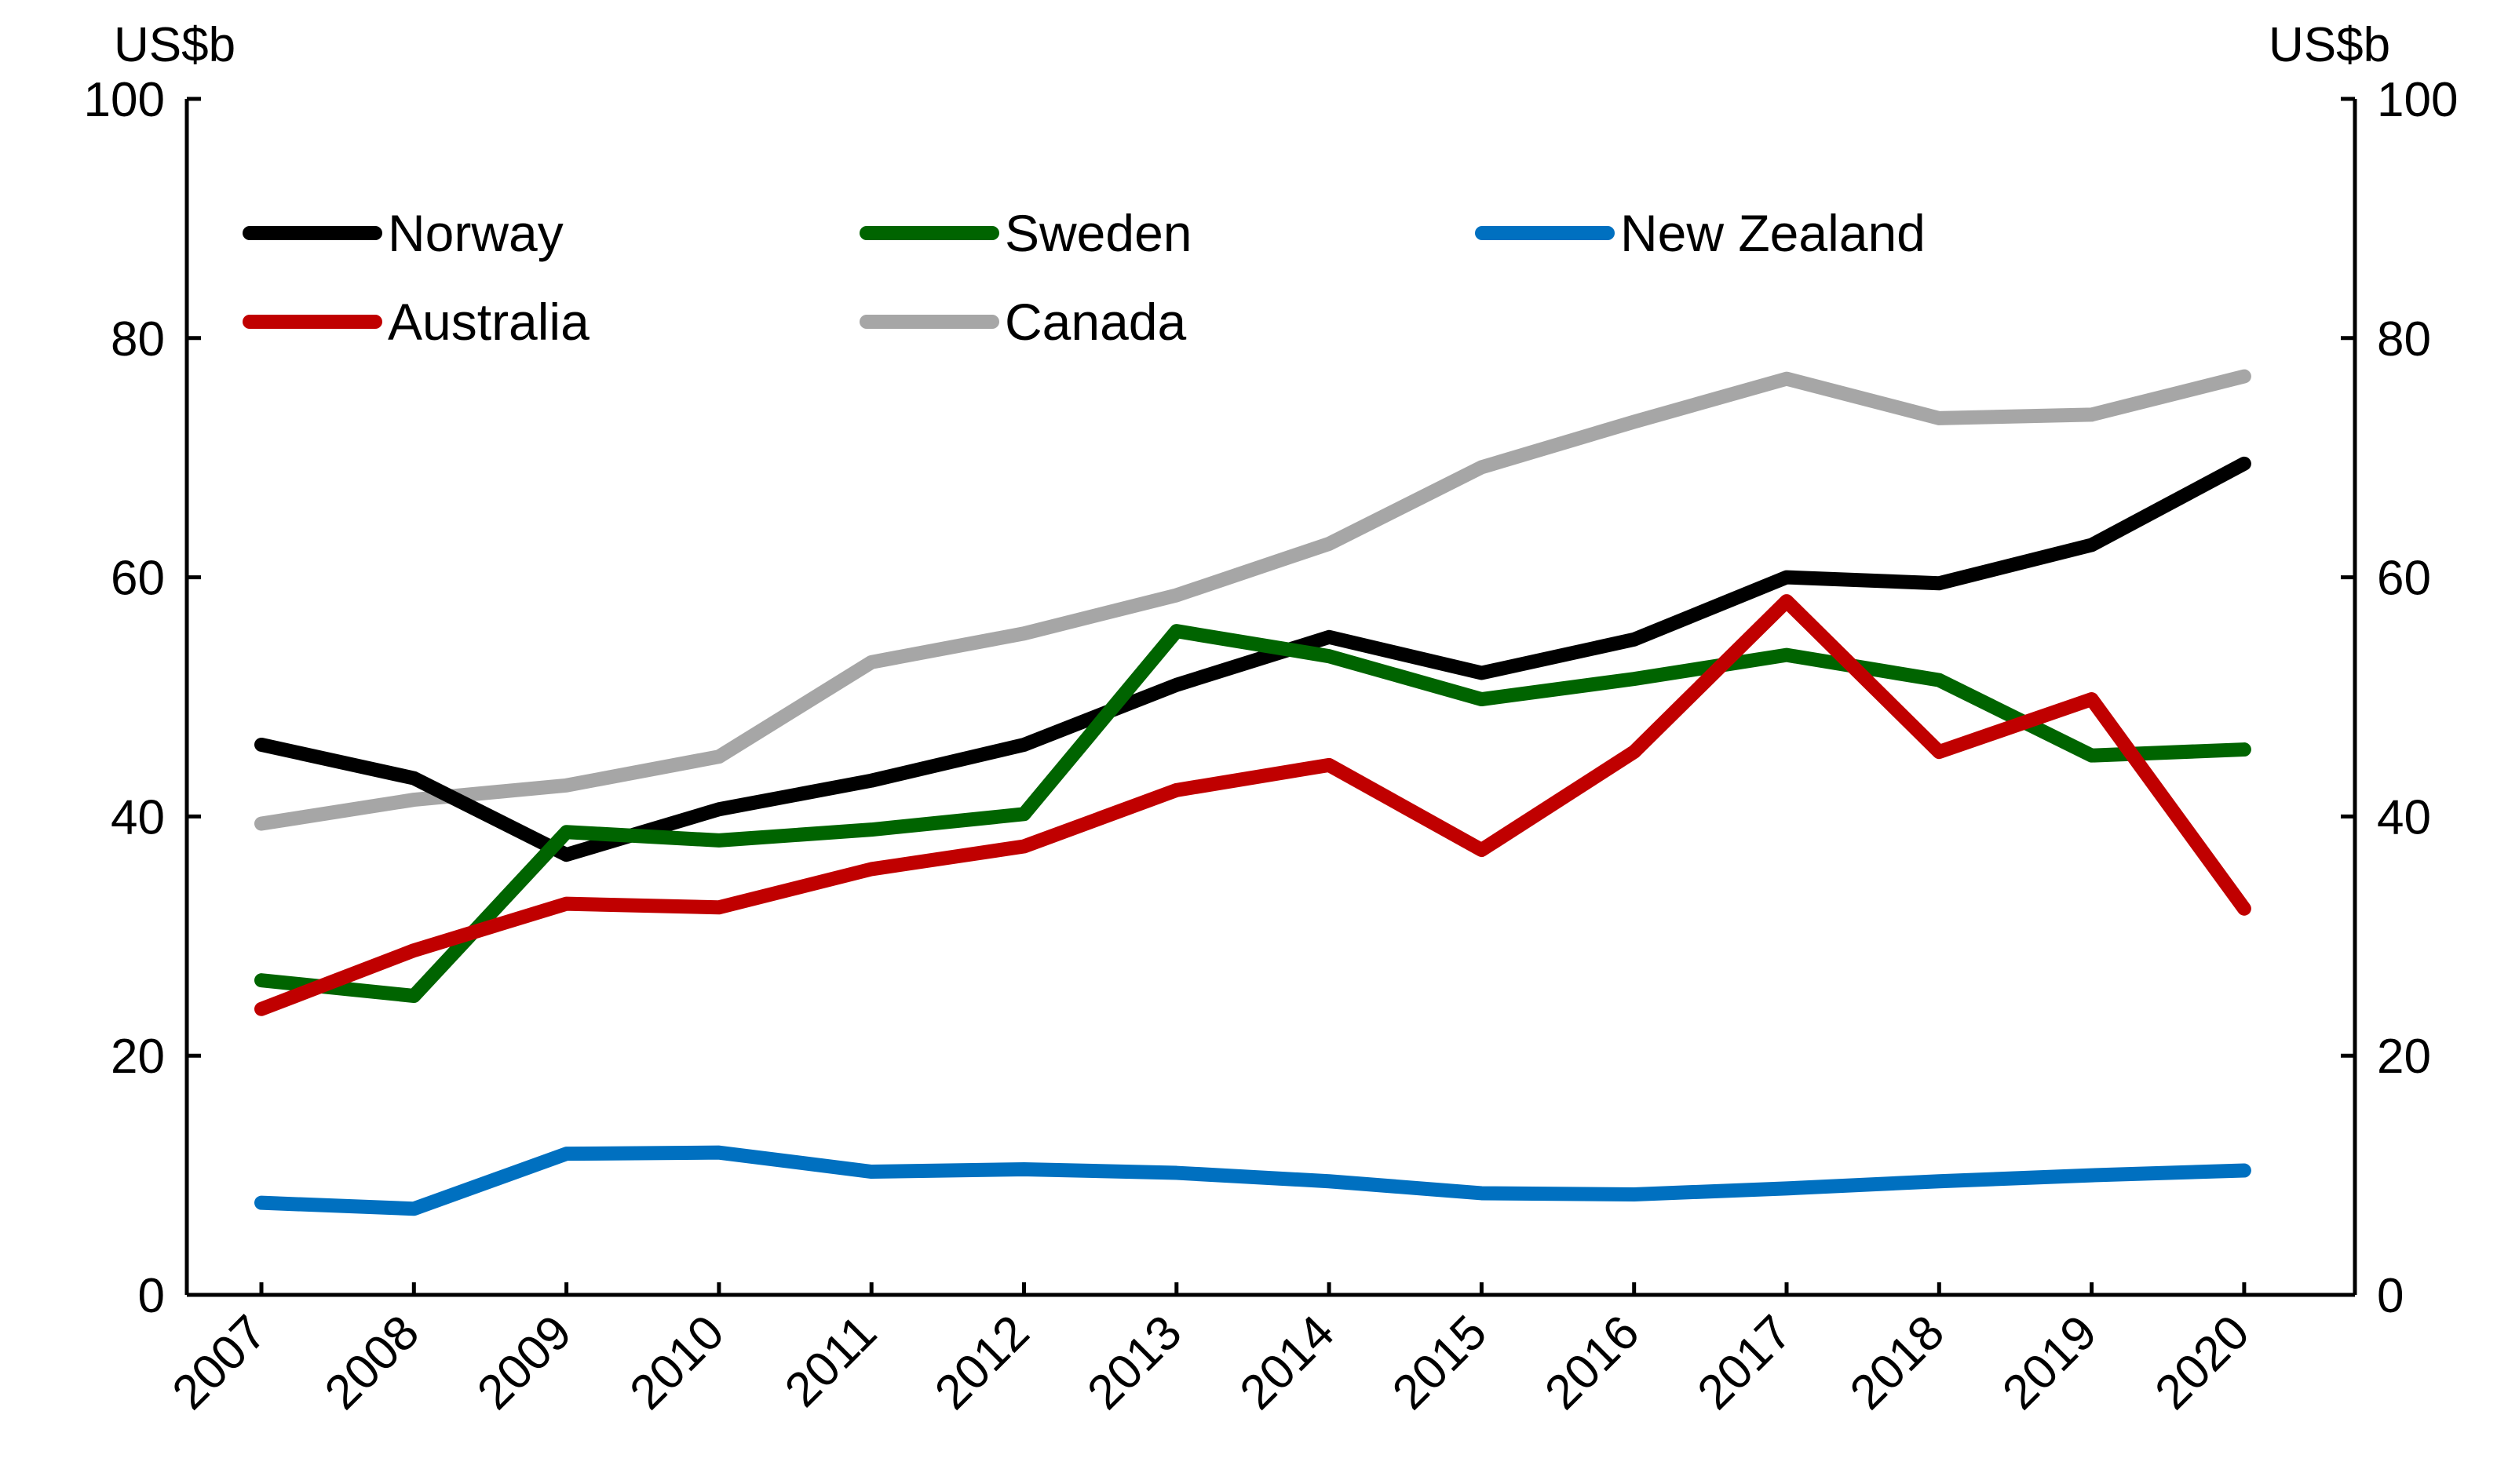  I want to click on left-y-tick-label: 0, so click(151, 1296).